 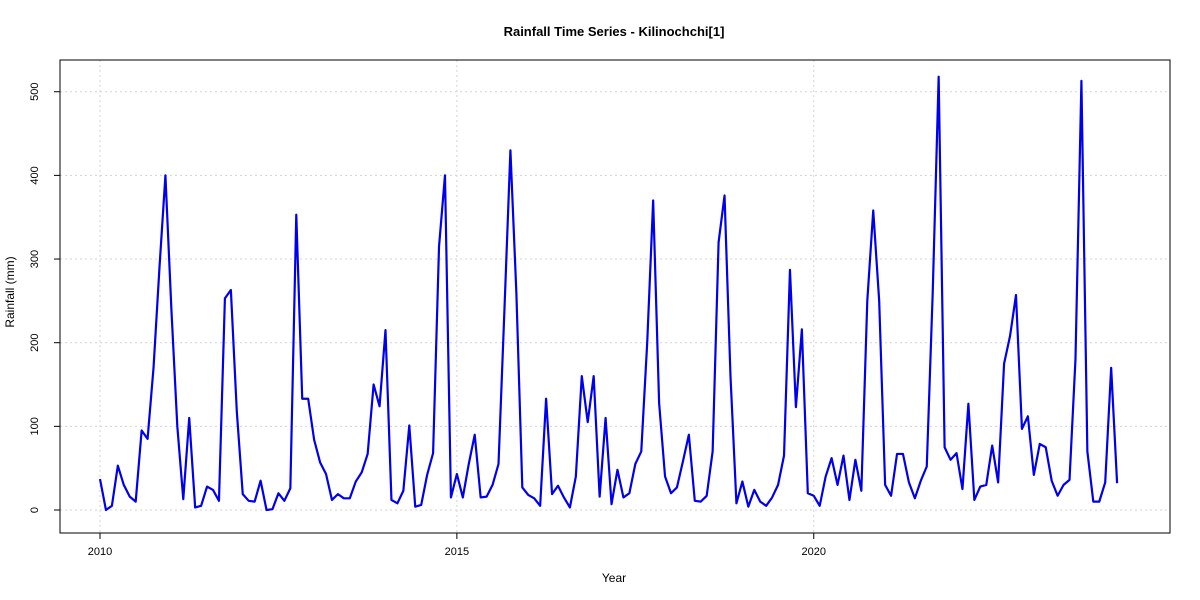 I want to click on y-tick-label: 300, so click(x=35, y=259).